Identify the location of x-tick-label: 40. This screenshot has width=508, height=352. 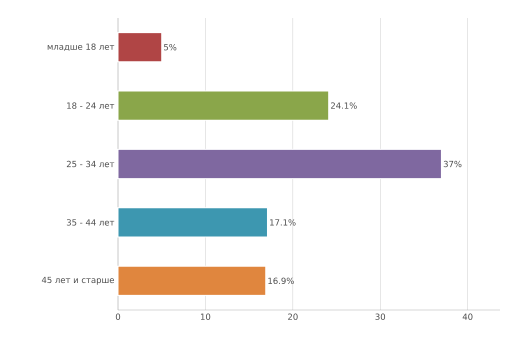
(467, 317).